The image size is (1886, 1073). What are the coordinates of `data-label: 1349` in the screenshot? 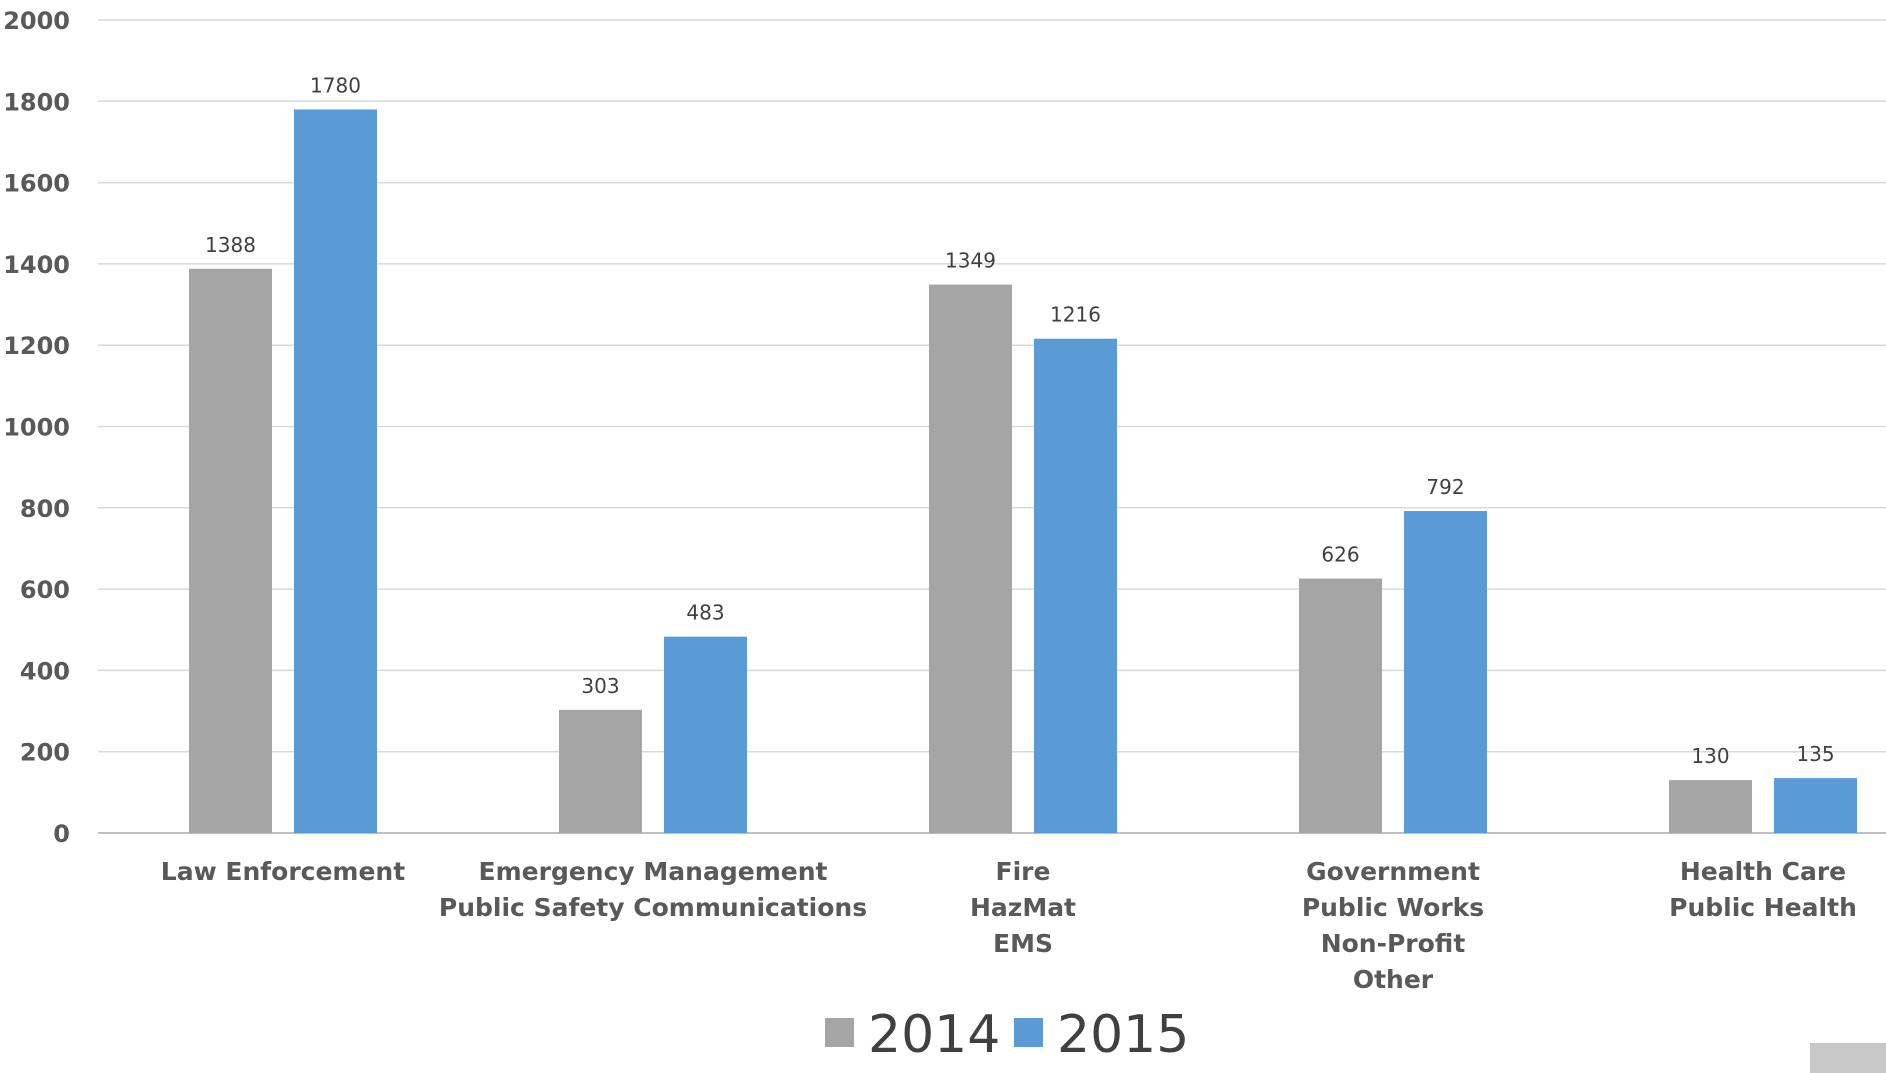 It's located at (970, 261).